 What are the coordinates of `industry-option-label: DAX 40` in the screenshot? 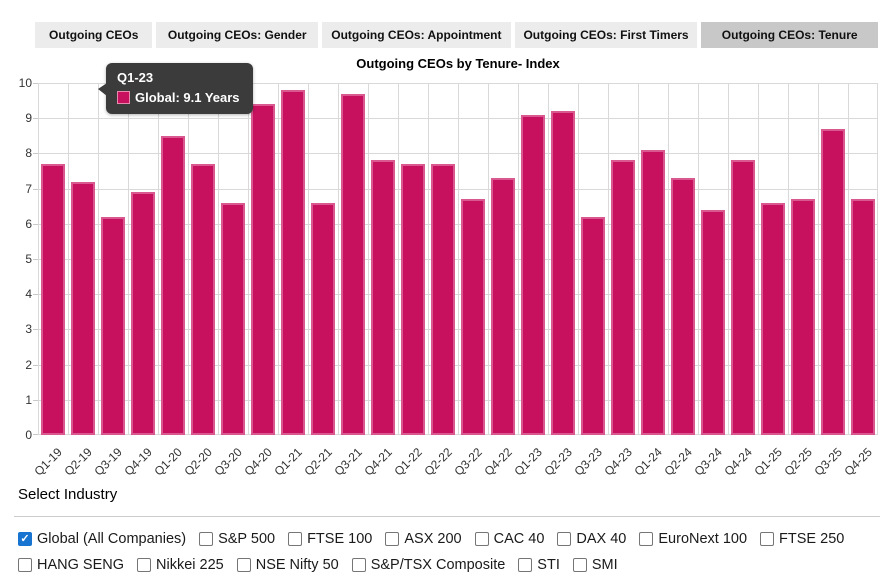 It's located at (601, 539).